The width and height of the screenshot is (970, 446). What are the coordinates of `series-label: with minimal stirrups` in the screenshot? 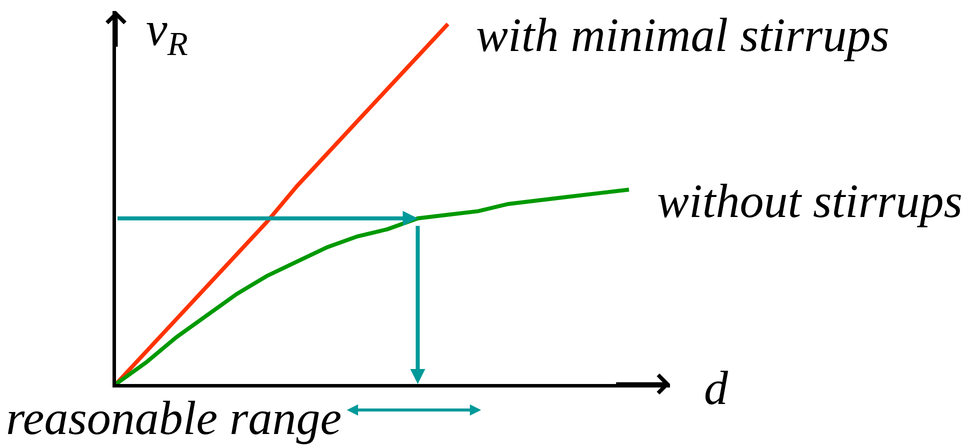 It's located at (683, 35).